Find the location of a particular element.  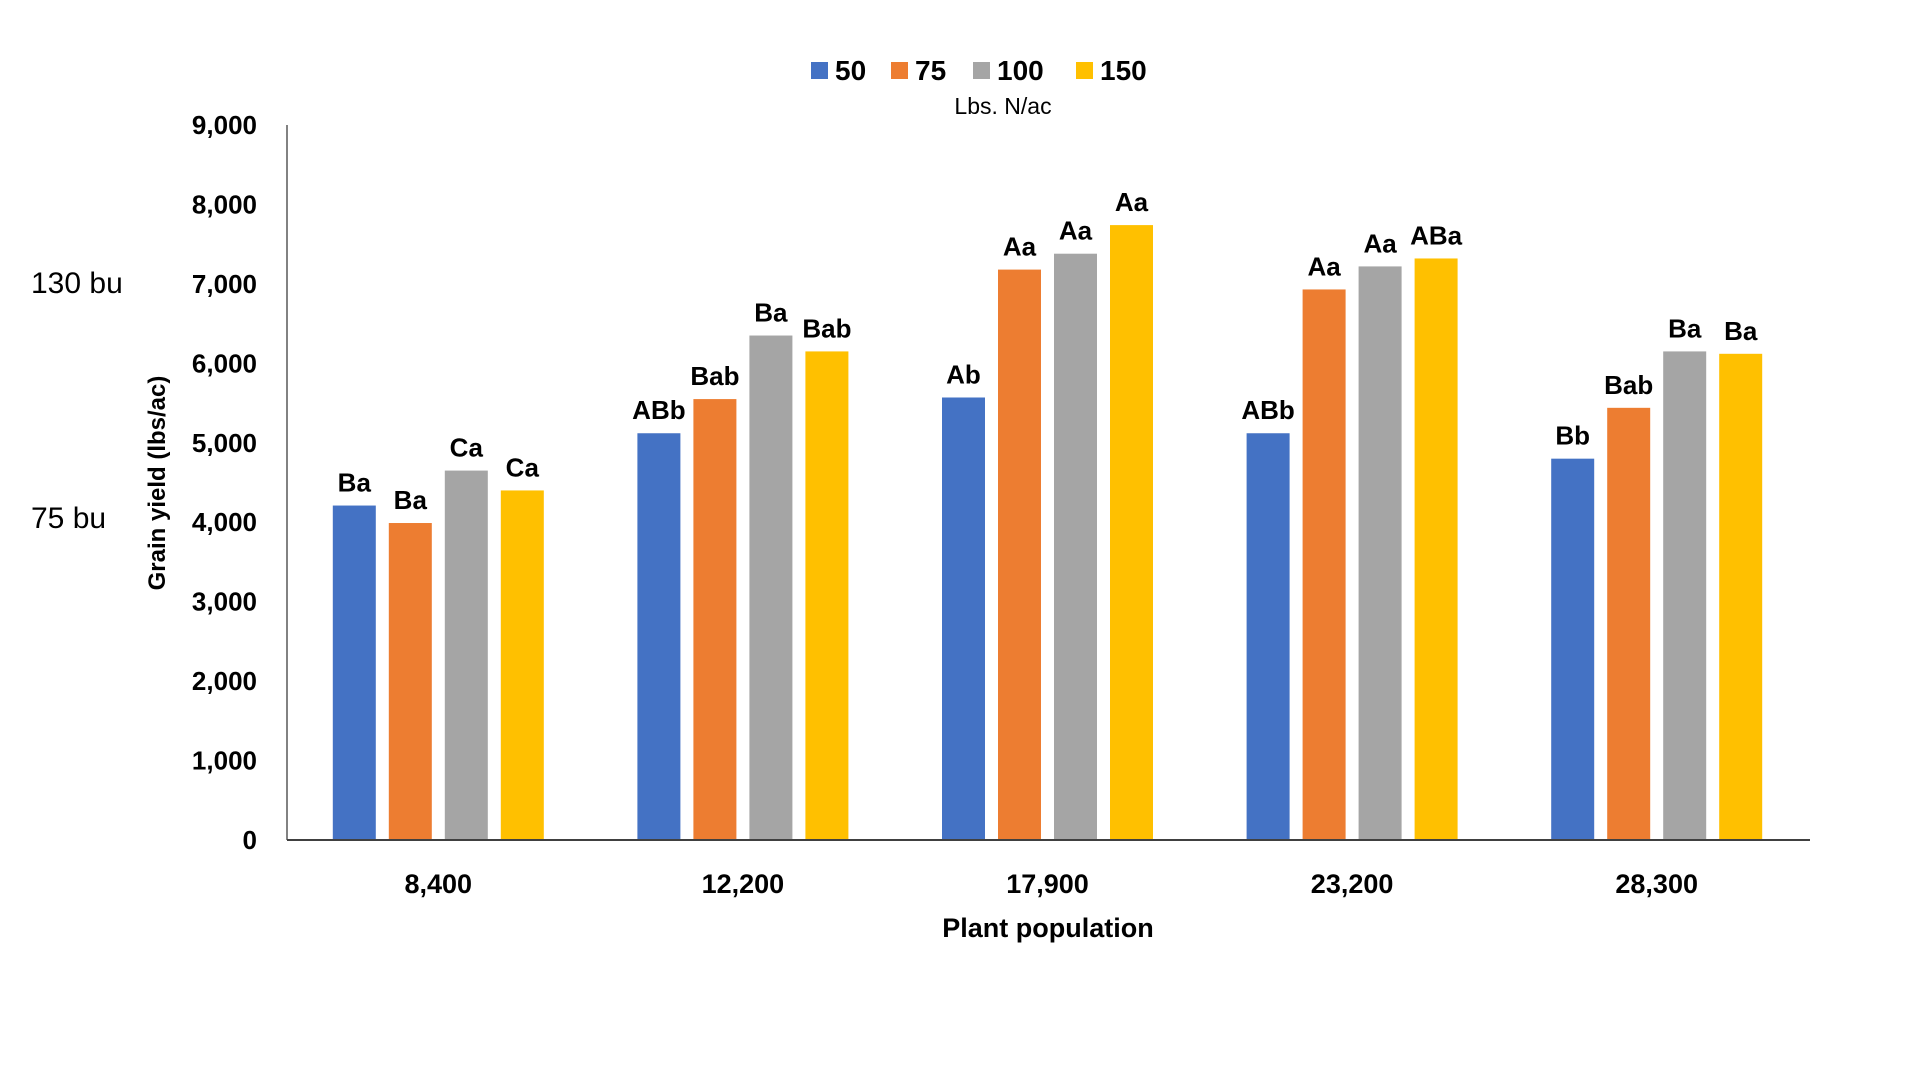

legend: 50 75 100 150 is located at coordinates (979, 70).